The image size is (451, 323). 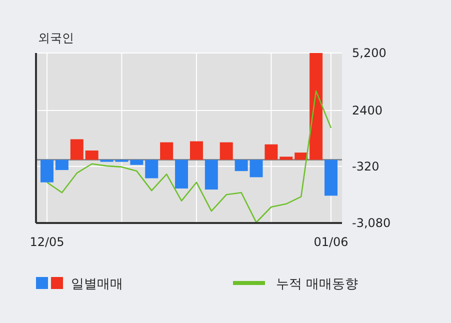 What do you see at coordinates (331, 242) in the screenshot?
I see `x-tick-label: 01/06` at bounding box center [331, 242].